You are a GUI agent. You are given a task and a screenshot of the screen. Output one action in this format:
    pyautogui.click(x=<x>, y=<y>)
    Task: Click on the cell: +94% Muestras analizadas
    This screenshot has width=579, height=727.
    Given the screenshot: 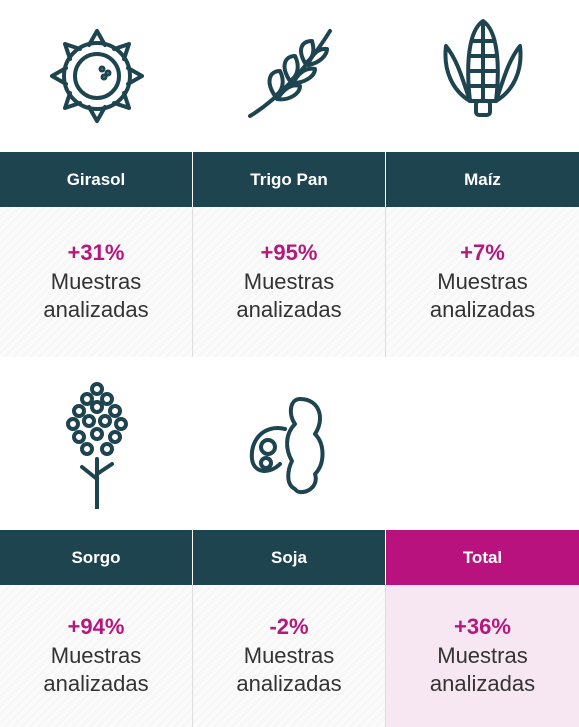 What is the action you would take?
    pyautogui.click(x=96, y=656)
    